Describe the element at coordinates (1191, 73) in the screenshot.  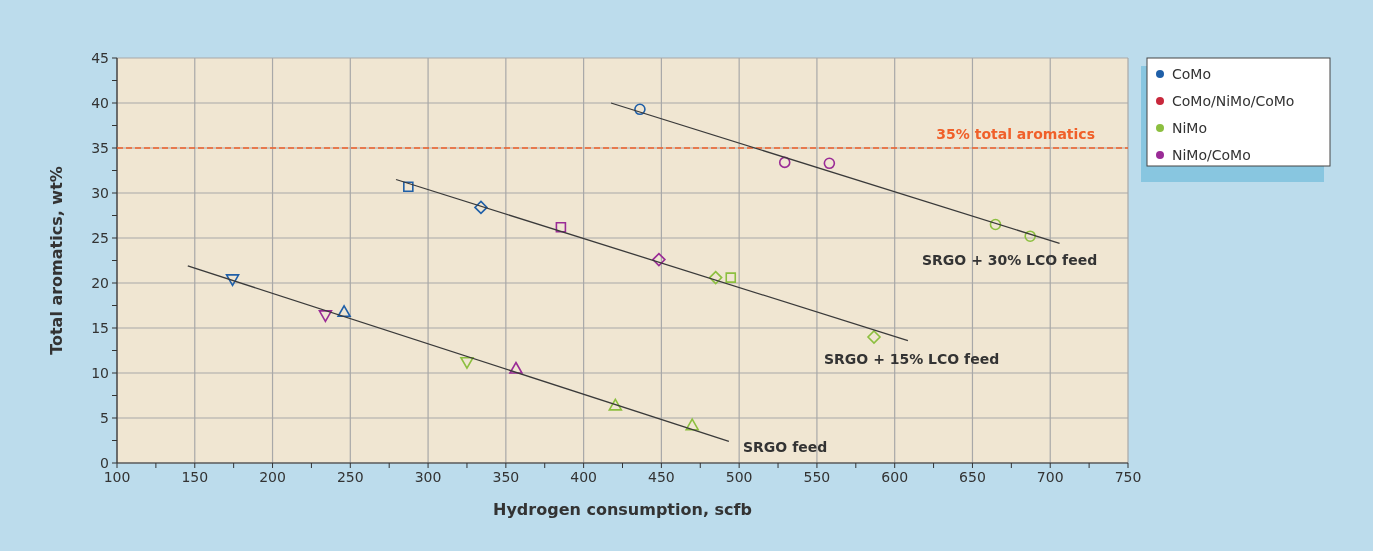
I see `legend-label: CoMo` at that location.